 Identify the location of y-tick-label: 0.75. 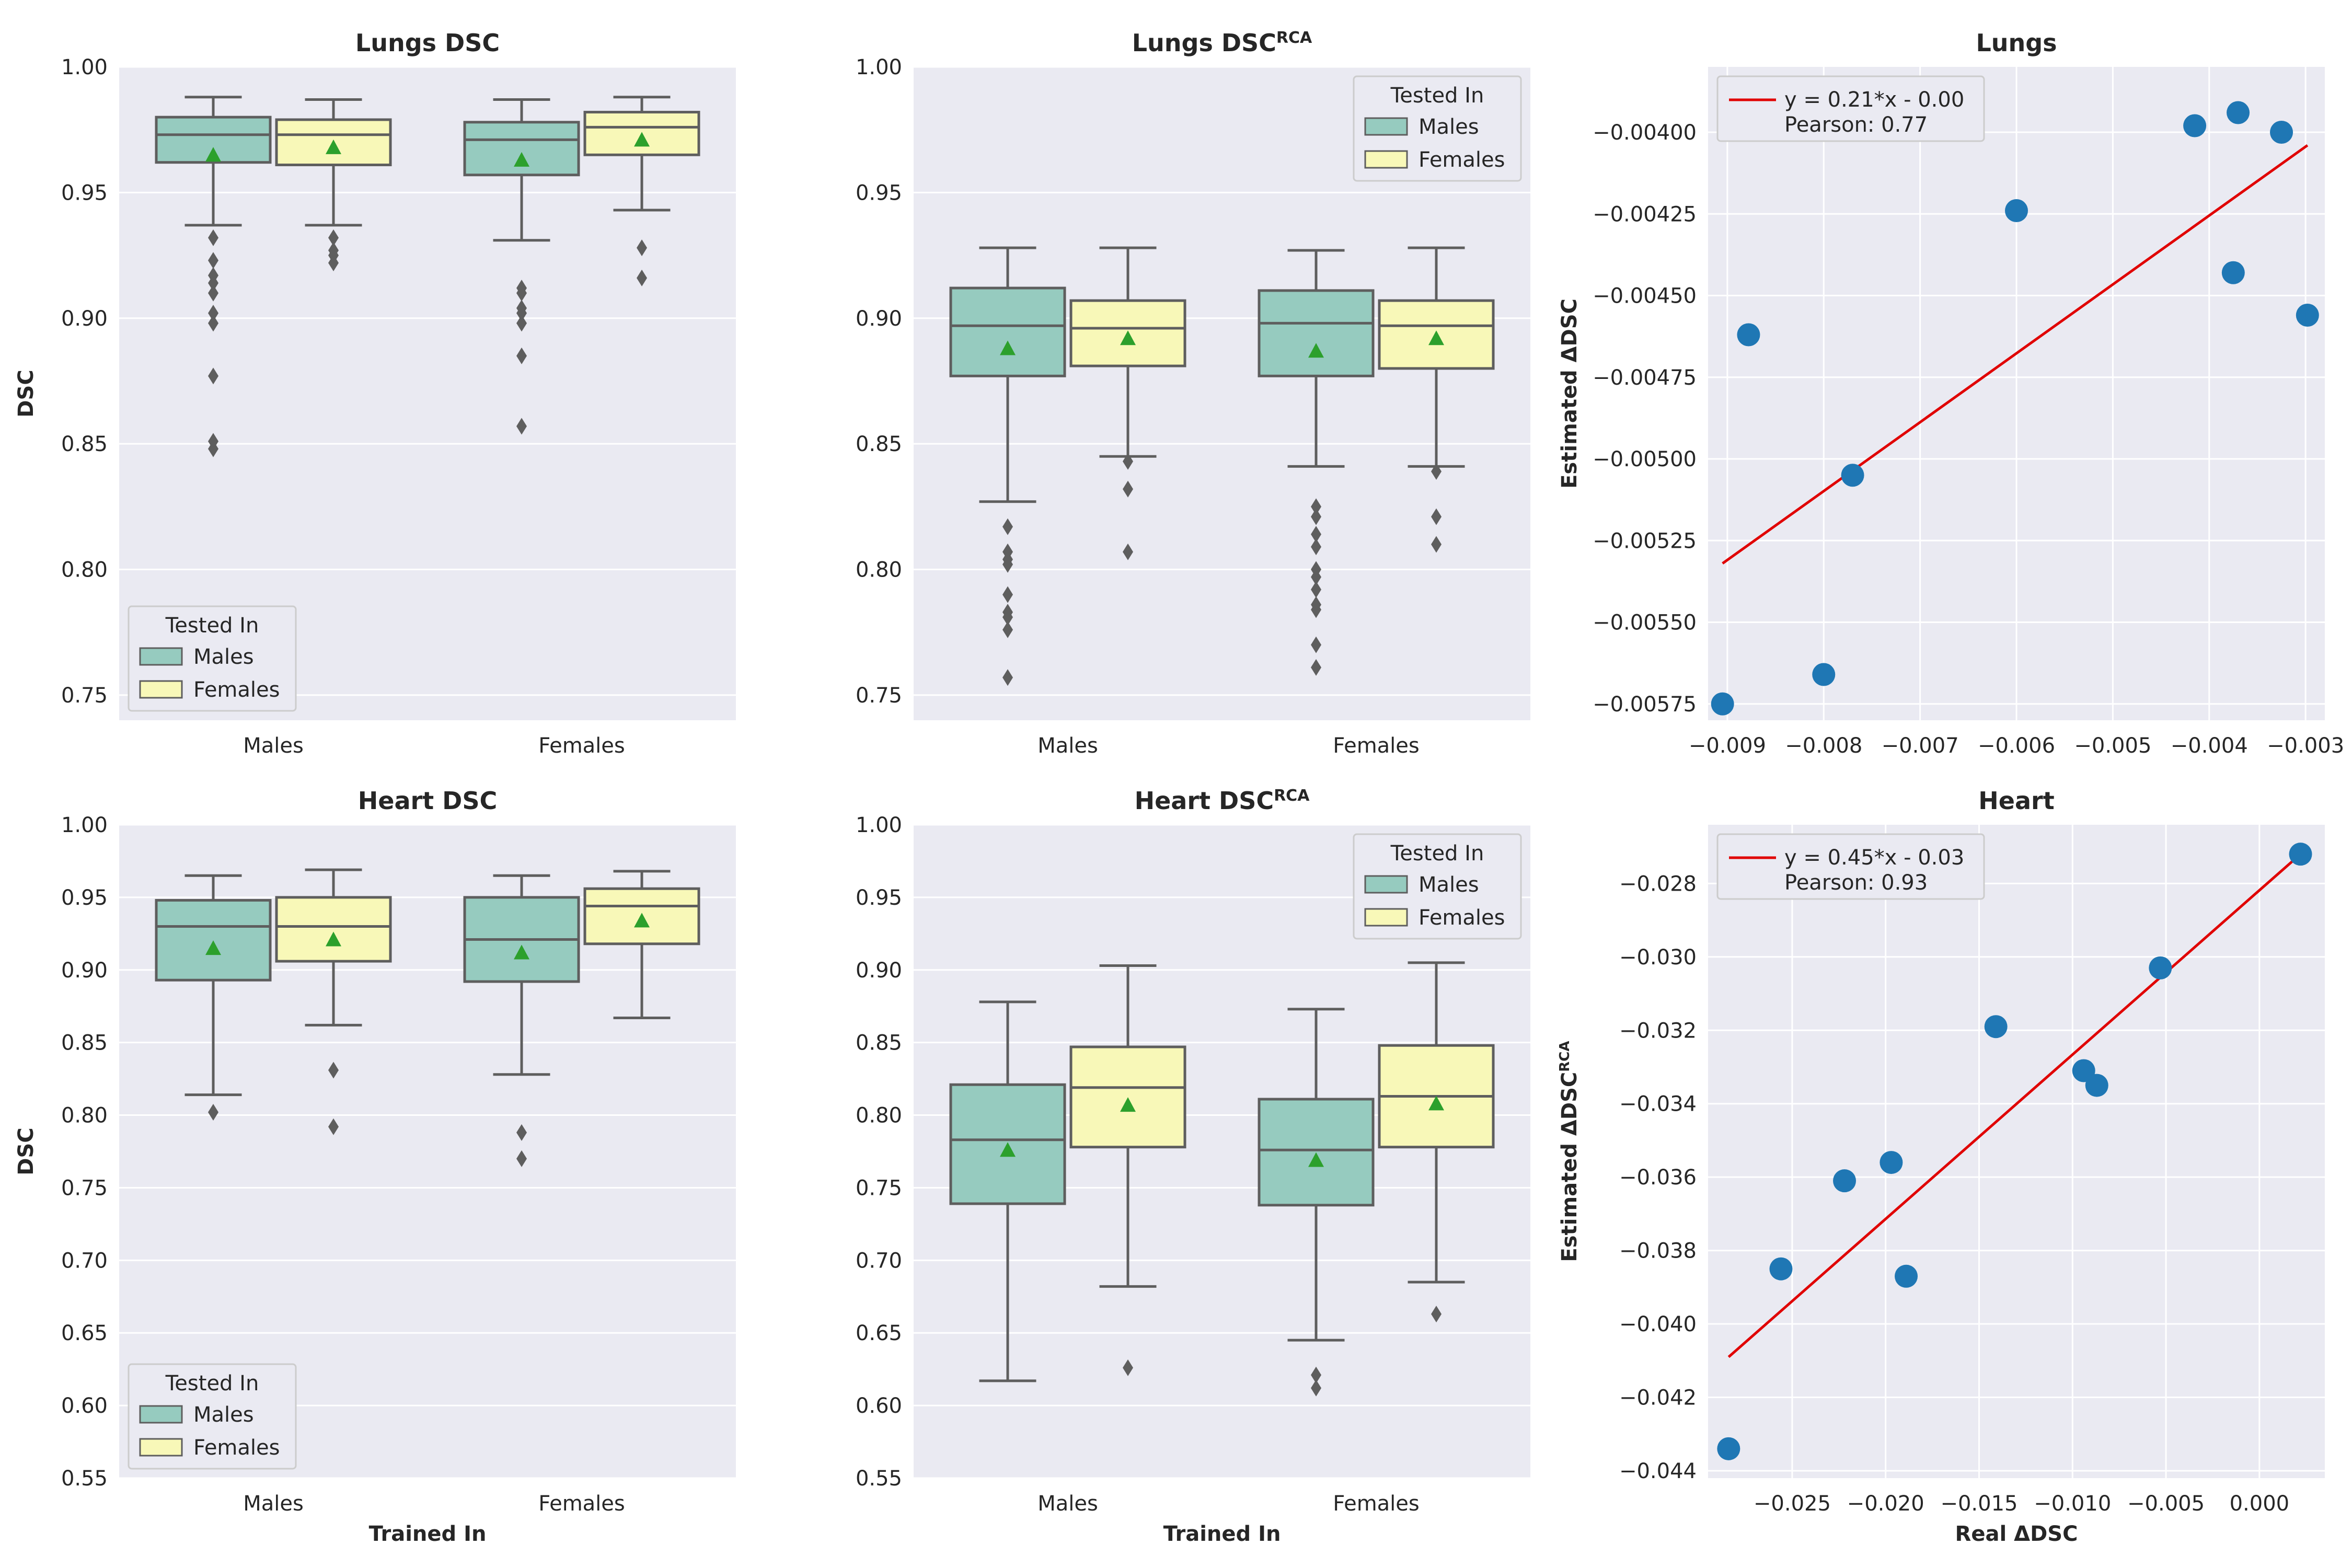
(84, 1188).